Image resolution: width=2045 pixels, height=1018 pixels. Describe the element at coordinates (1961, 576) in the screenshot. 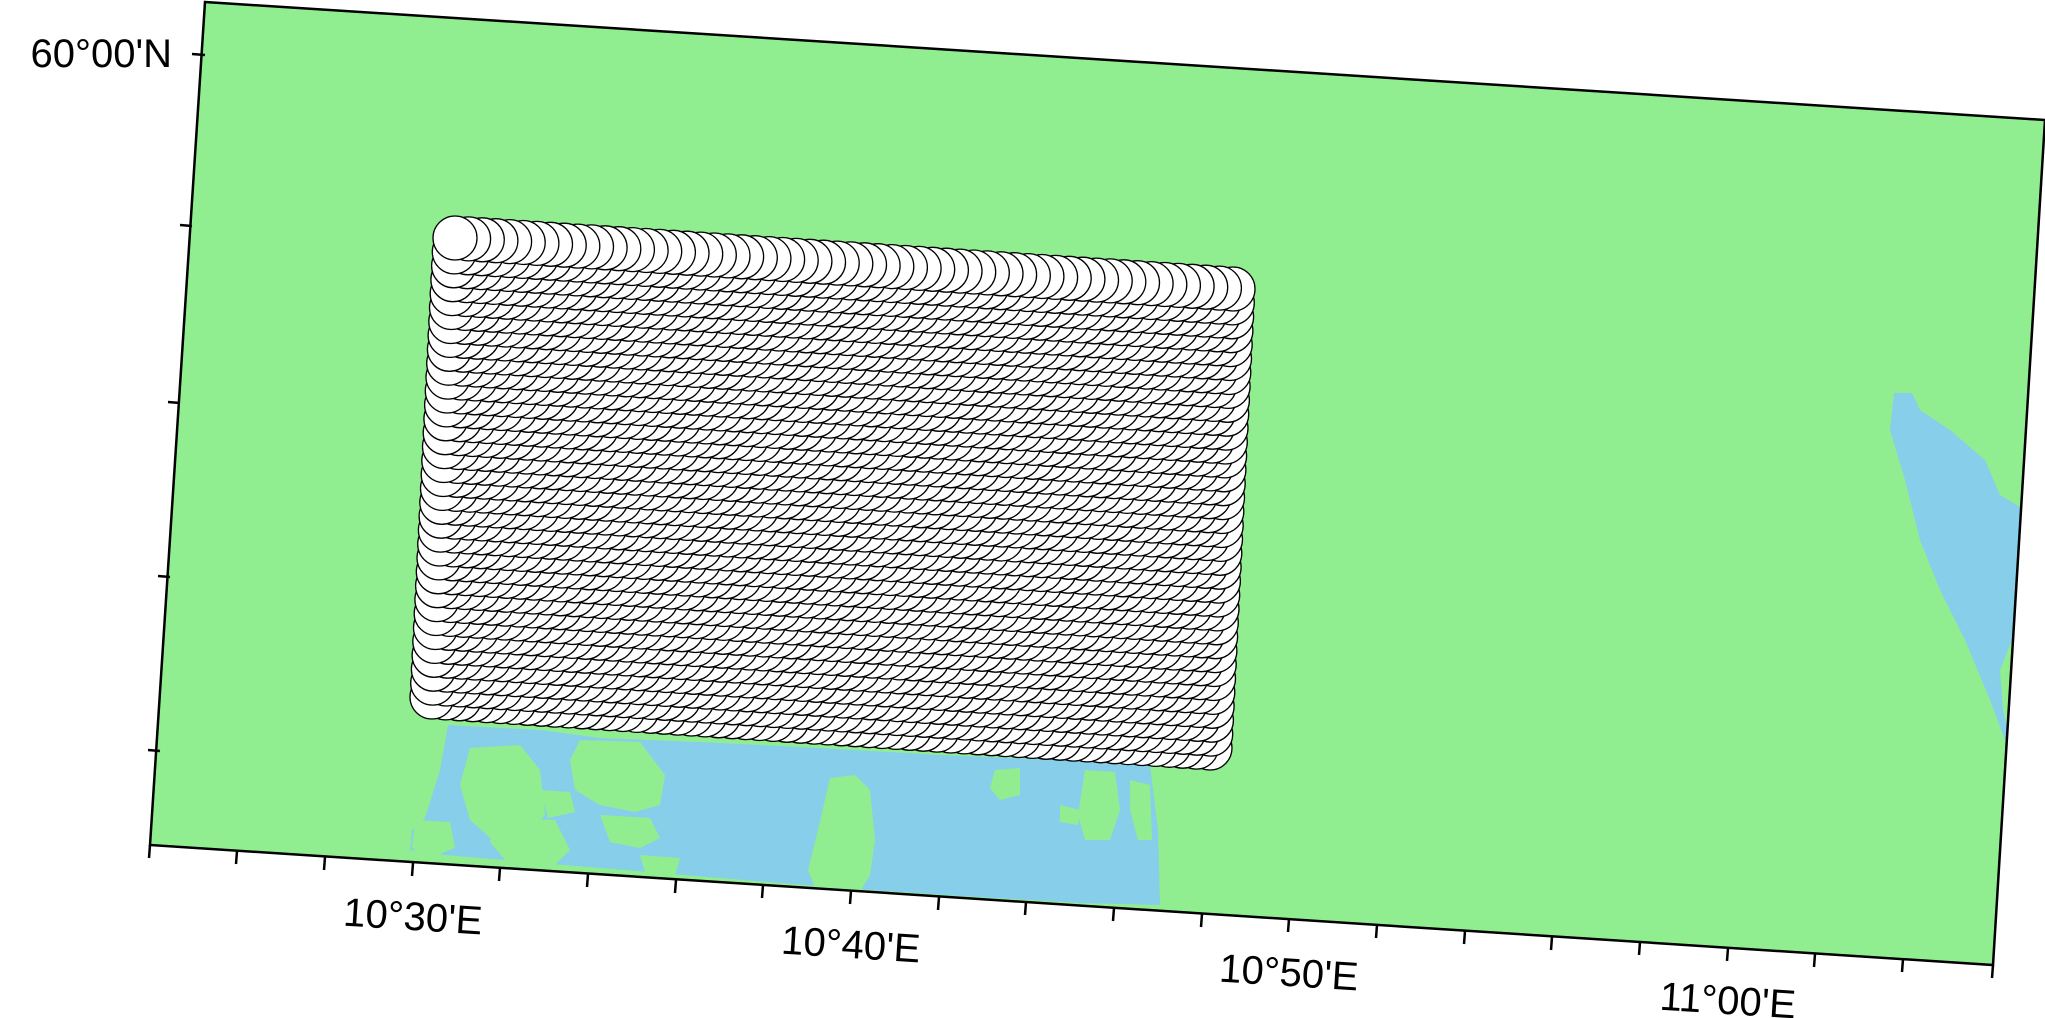

I see `lake-east` at that location.